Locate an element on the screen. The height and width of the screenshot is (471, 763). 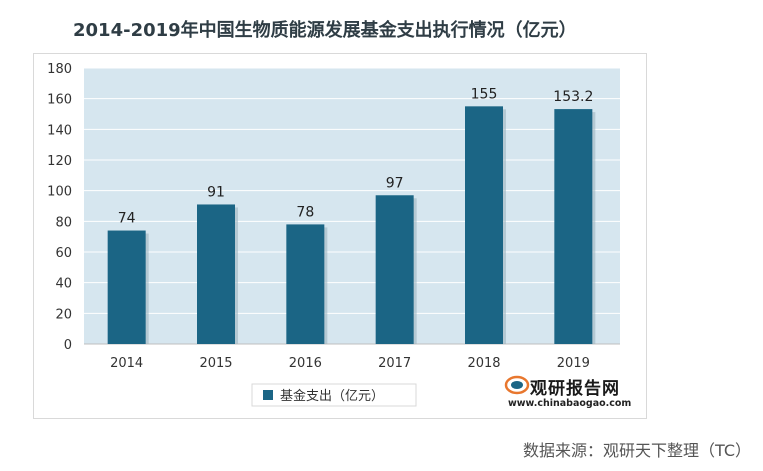
y-tick-label: 120 is located at coordinates (59, 161).